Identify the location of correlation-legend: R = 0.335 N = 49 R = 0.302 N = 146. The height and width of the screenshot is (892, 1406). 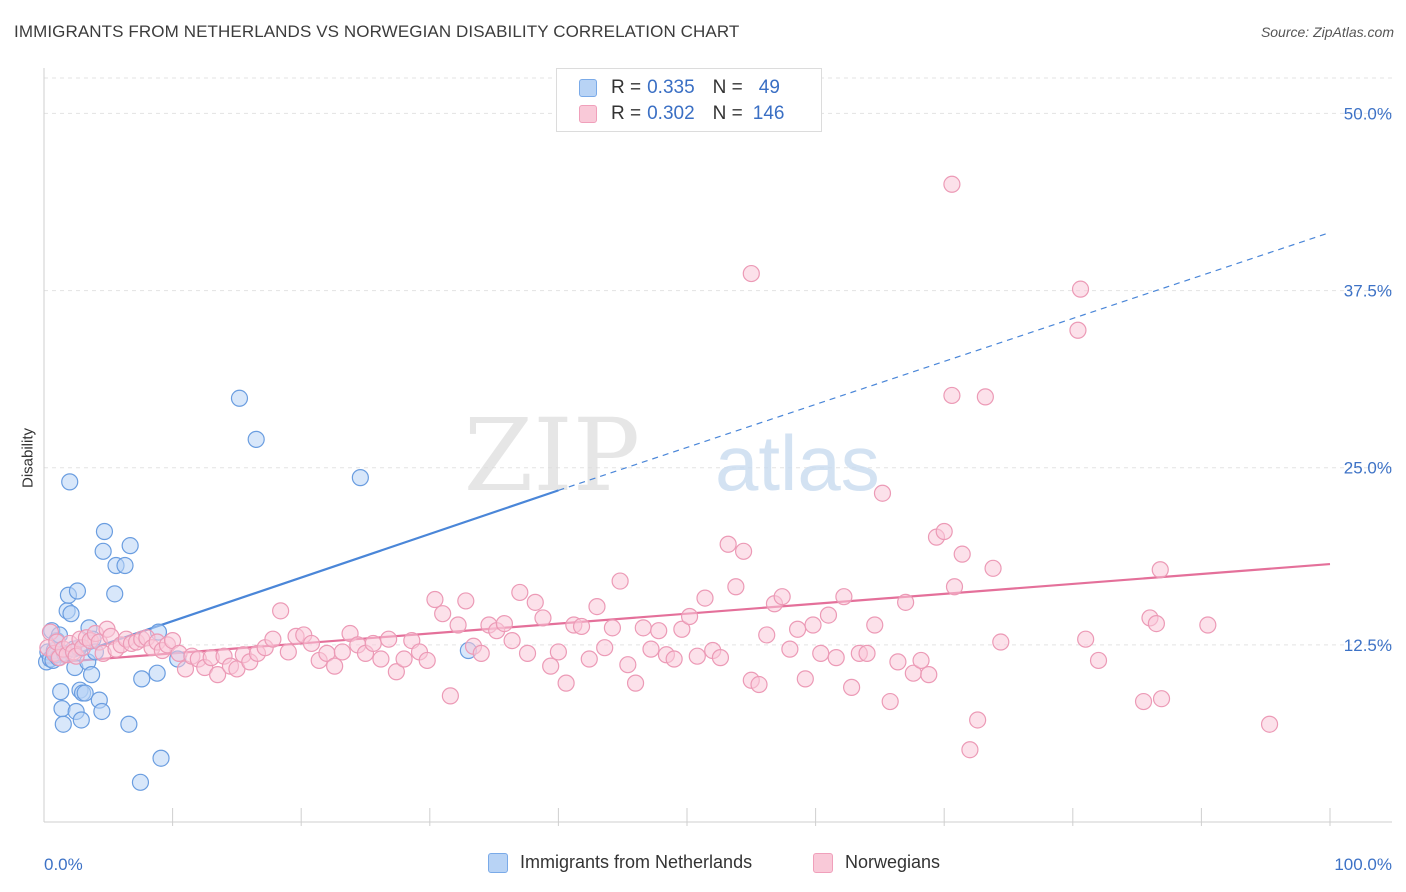
(689, 100).